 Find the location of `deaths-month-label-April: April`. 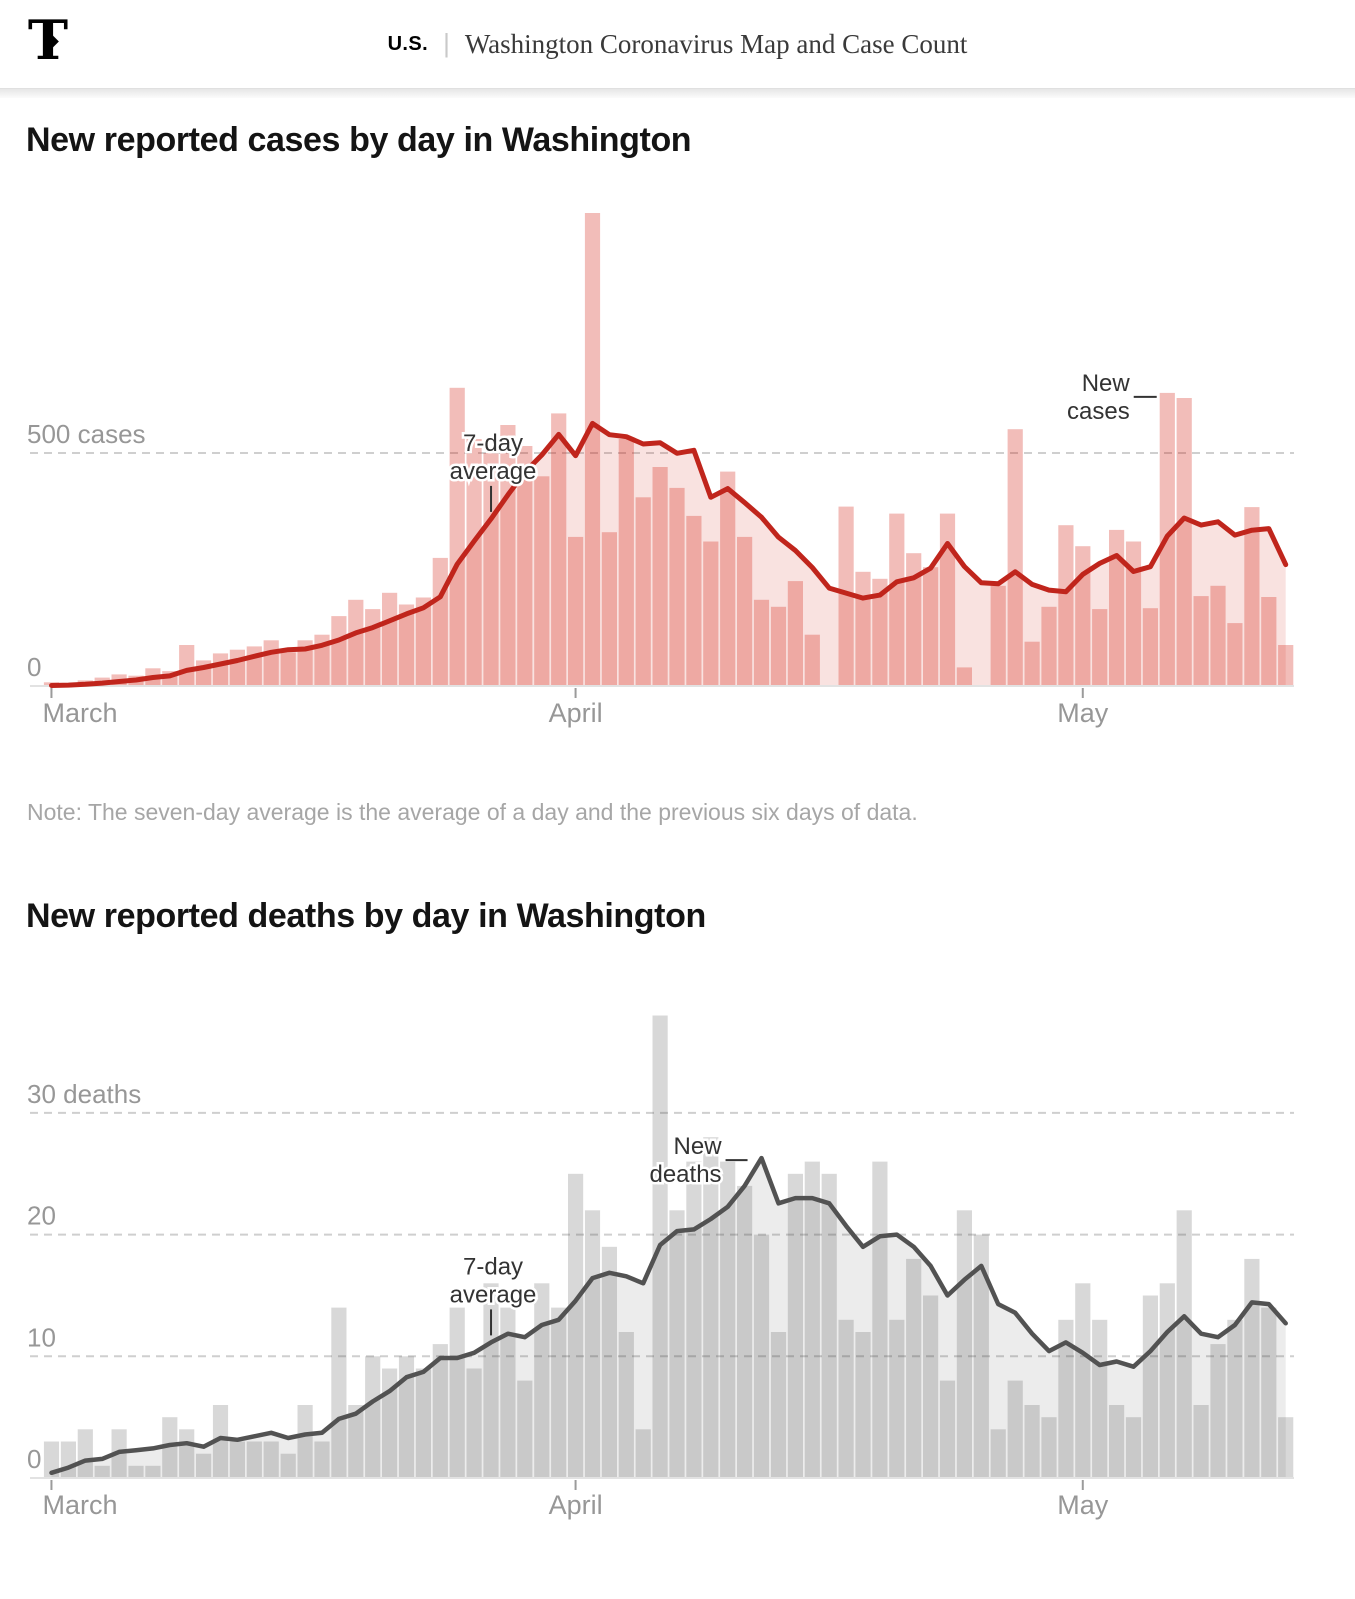

deaths-month-label-April: April is located at coordinates (576, 1505).